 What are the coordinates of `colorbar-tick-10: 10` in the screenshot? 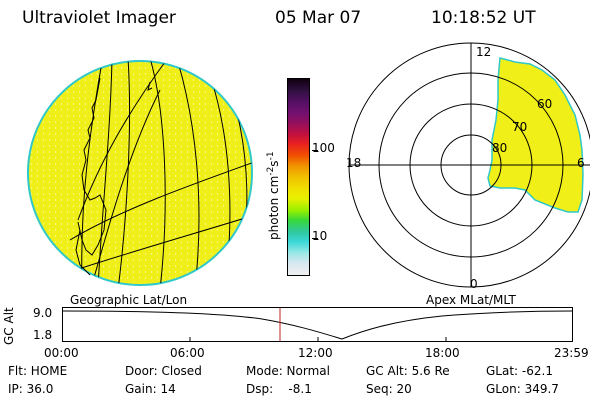 It's located at (320, 236).